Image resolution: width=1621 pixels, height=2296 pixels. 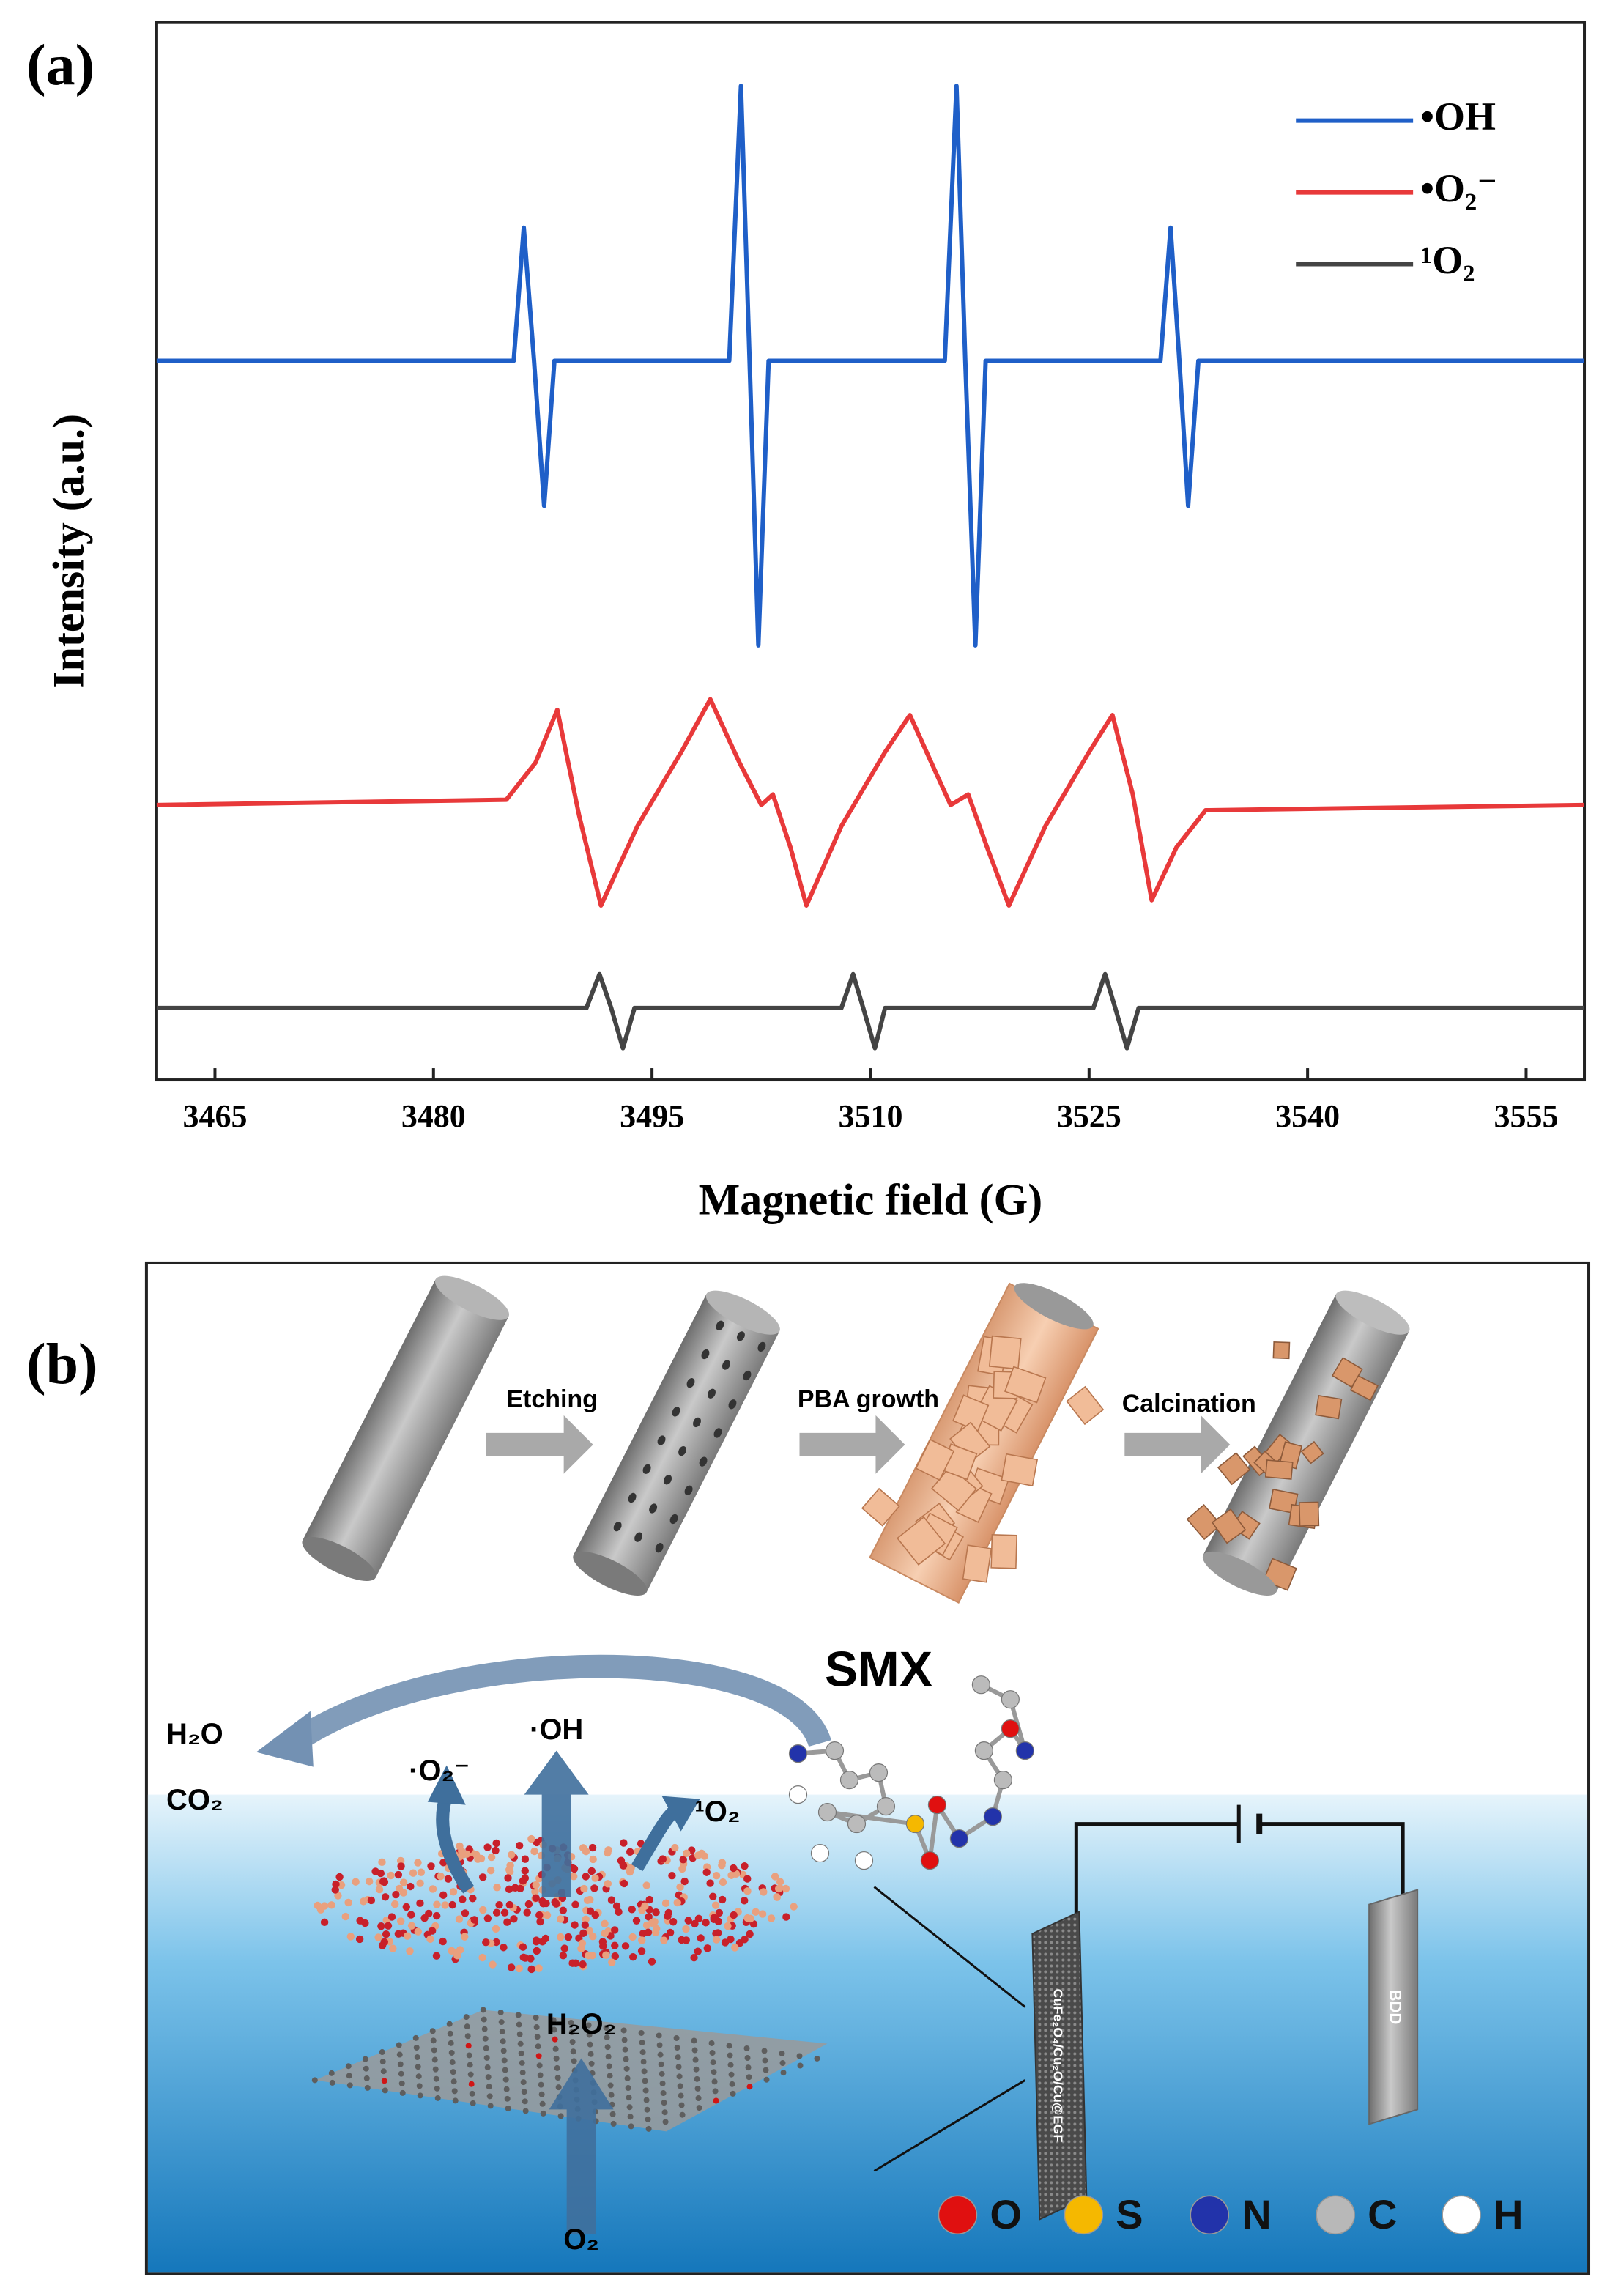 I want to click on species-label: ·OH, so click(x=556, y=1730).